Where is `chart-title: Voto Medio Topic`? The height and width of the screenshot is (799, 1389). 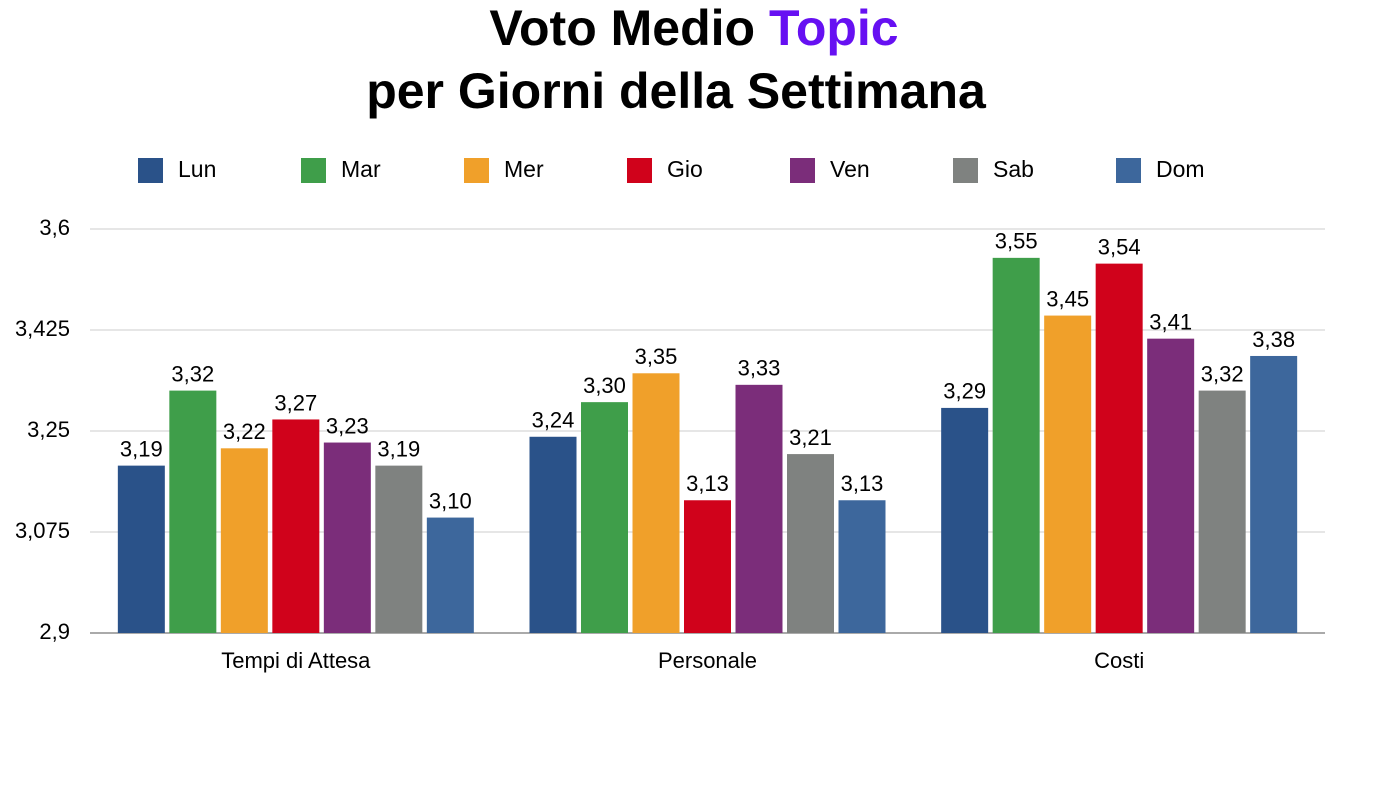
chart-title: Voto Medio Topic is located at coordinates (693, 28).